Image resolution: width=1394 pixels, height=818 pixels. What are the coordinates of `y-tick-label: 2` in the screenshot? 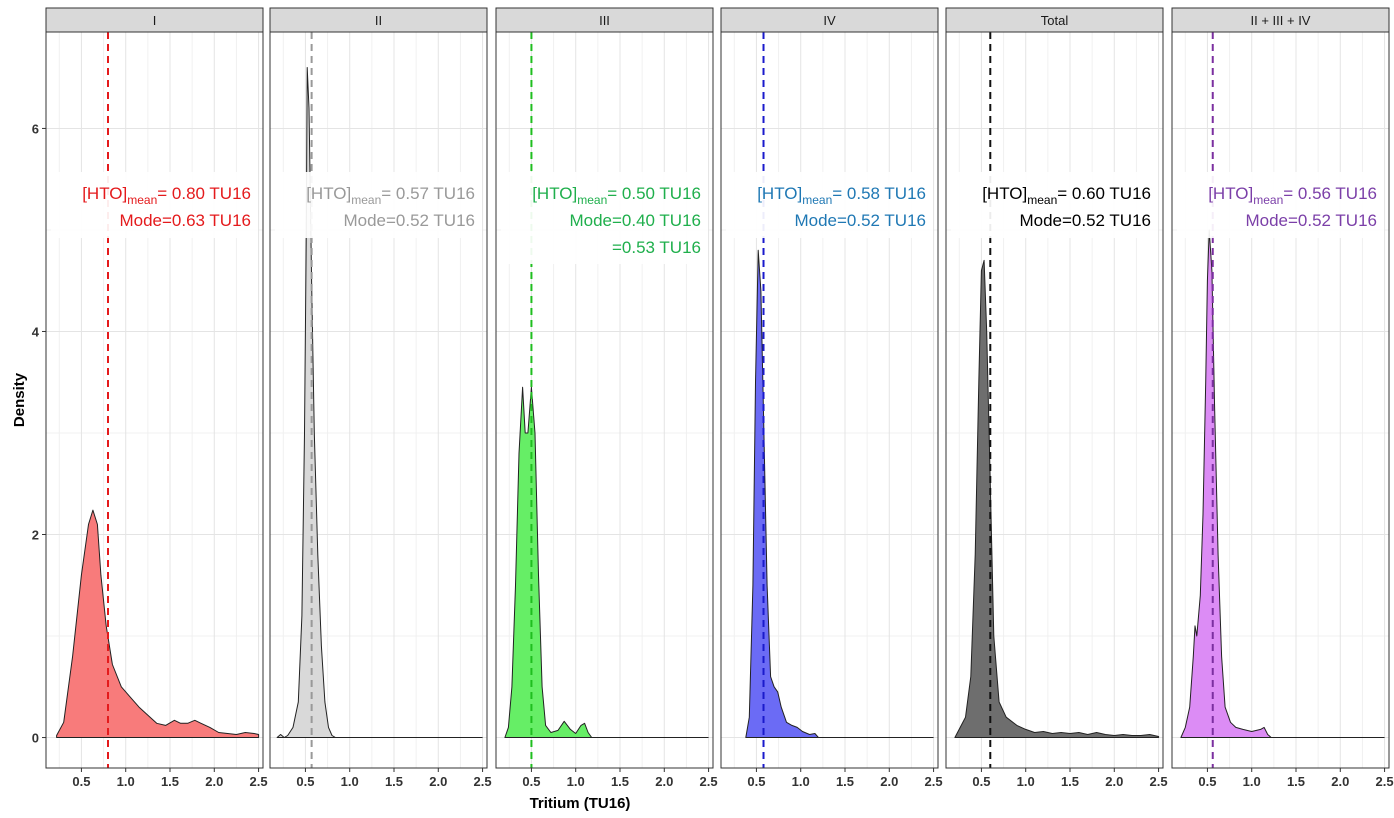 It's located at (35, 535).